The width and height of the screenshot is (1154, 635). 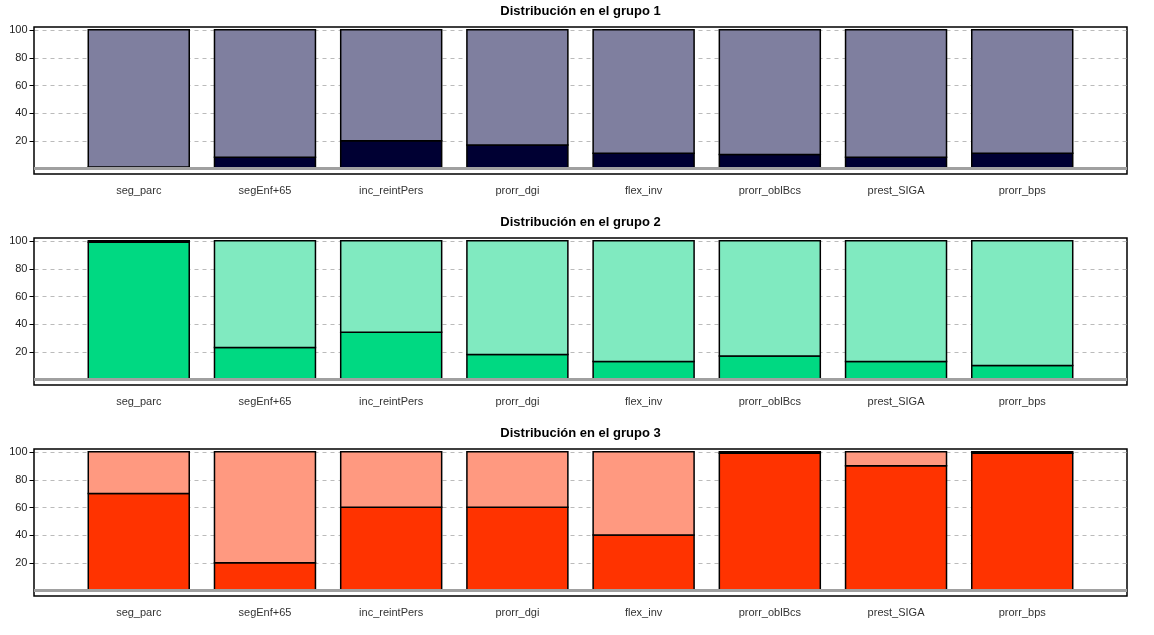 What do you see at coordinates (580, 10) in the screenshot?
I see `chart-title: Distribución en el grupo 1` at bounding box center [580, 10].